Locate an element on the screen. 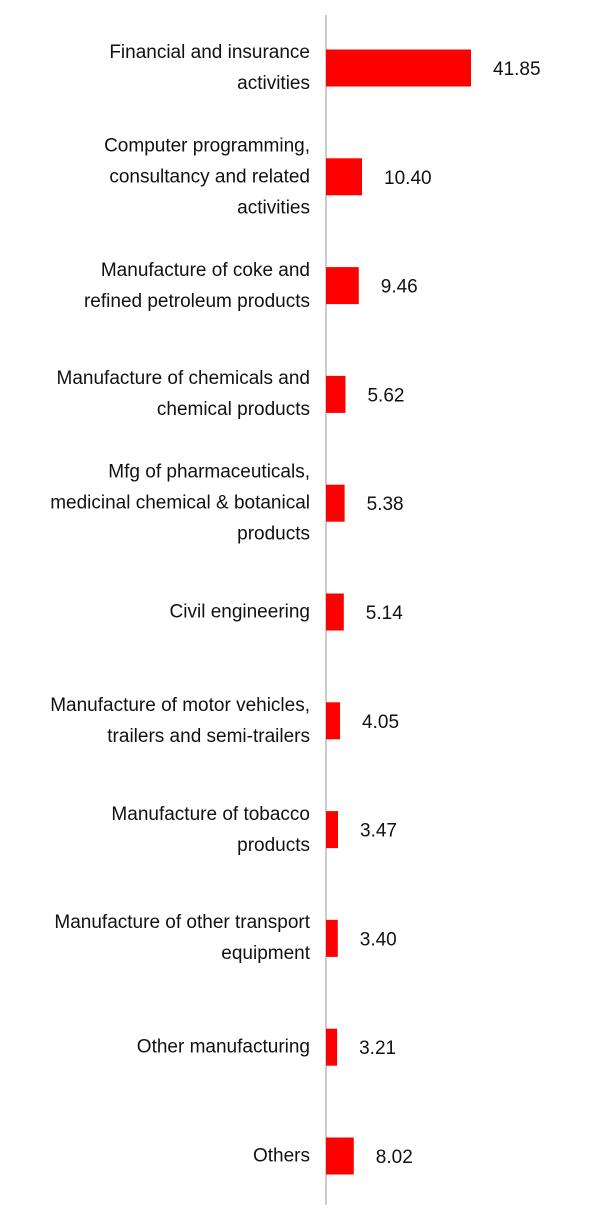 The width and height of the screenshot is (595, 1223). category-label: Other manufacturing is located at coordinates (223, 1047).